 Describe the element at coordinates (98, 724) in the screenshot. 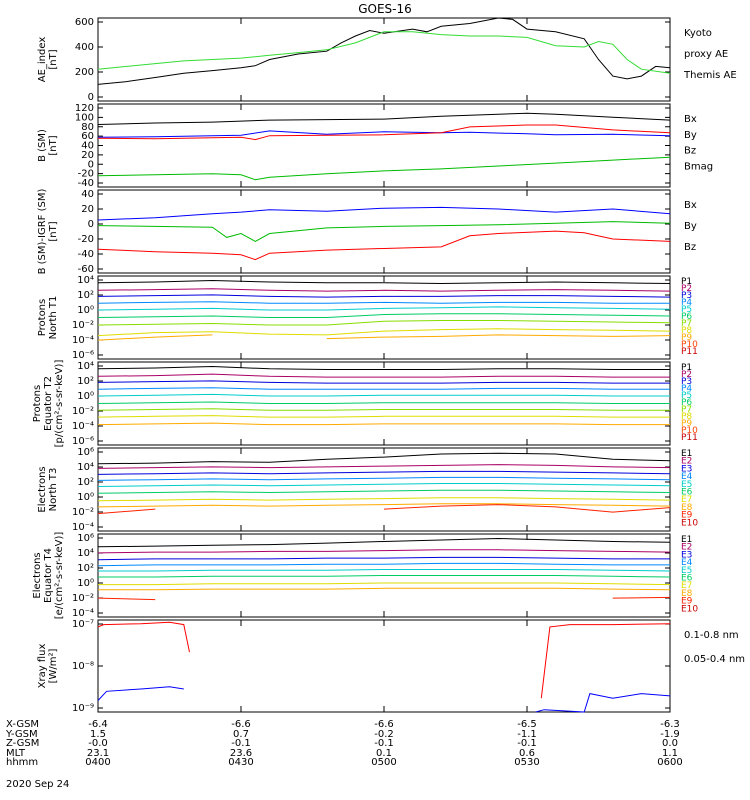

I see `time-axis-value: -6.4` at that location.